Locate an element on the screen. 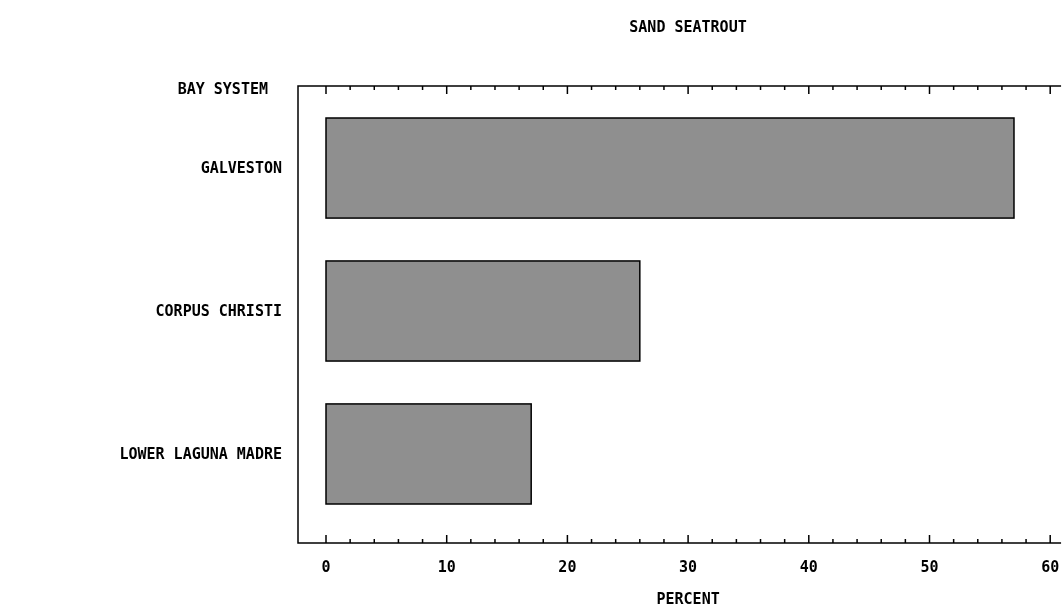  chart-title: SAND SEATROUT is located at coordinates (688, 27).